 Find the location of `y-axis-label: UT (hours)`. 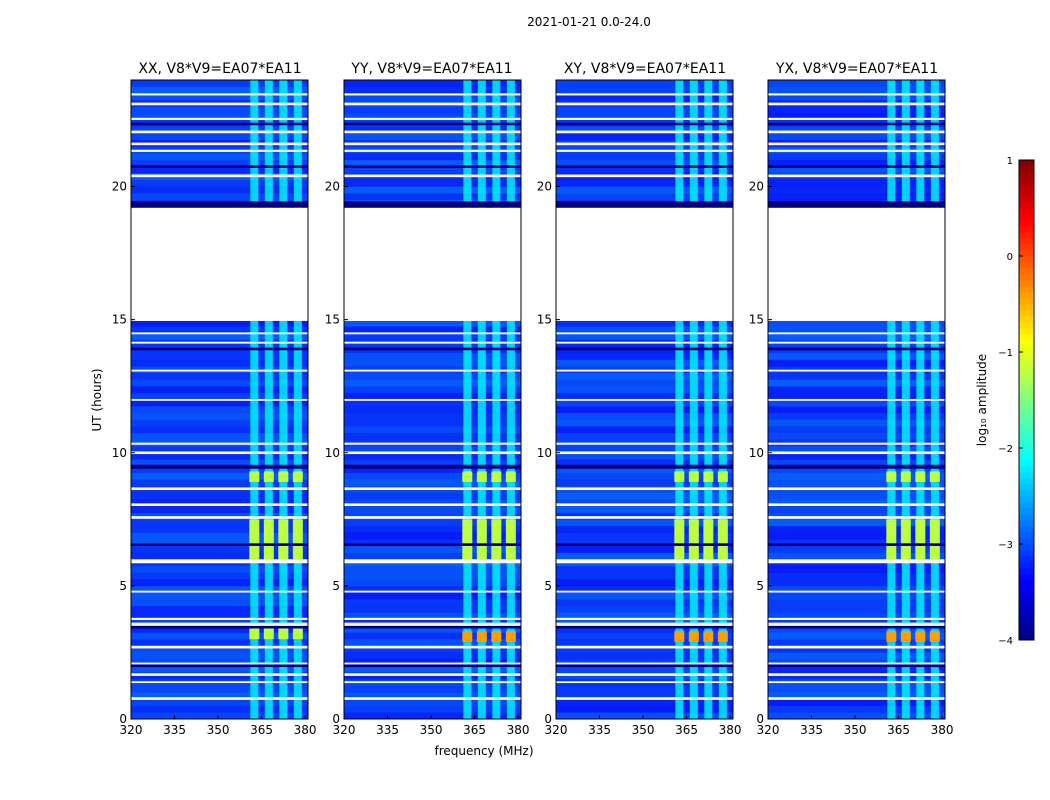

y-axis-label: UT (hours) is located at coordinates (97, 399).